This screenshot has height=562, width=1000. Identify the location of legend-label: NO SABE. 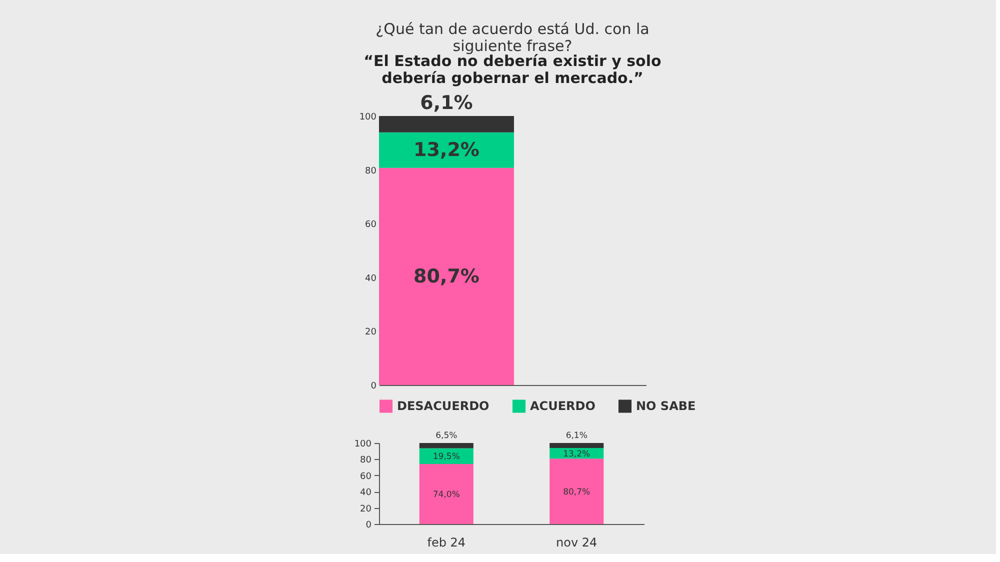
(666, 406).